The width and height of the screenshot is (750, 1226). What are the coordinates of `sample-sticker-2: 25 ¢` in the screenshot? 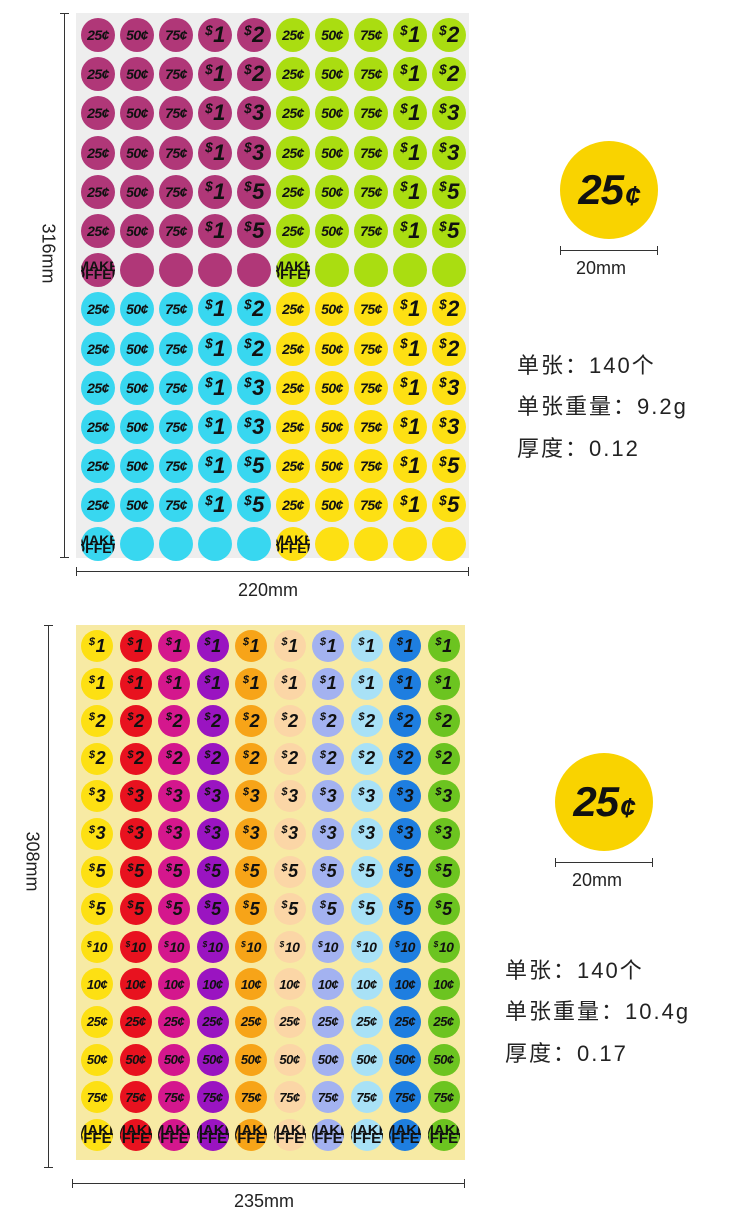 It's located at (604, 802).